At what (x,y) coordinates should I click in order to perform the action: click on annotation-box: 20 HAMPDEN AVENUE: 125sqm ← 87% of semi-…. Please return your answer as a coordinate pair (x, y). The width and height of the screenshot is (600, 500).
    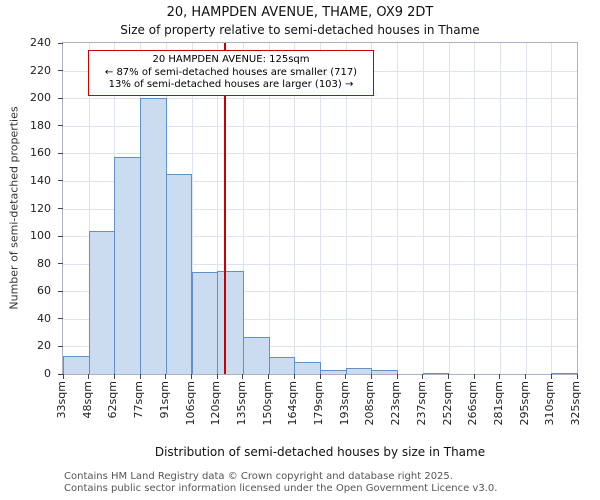
    Looking at the image, I should click on (231, 73).